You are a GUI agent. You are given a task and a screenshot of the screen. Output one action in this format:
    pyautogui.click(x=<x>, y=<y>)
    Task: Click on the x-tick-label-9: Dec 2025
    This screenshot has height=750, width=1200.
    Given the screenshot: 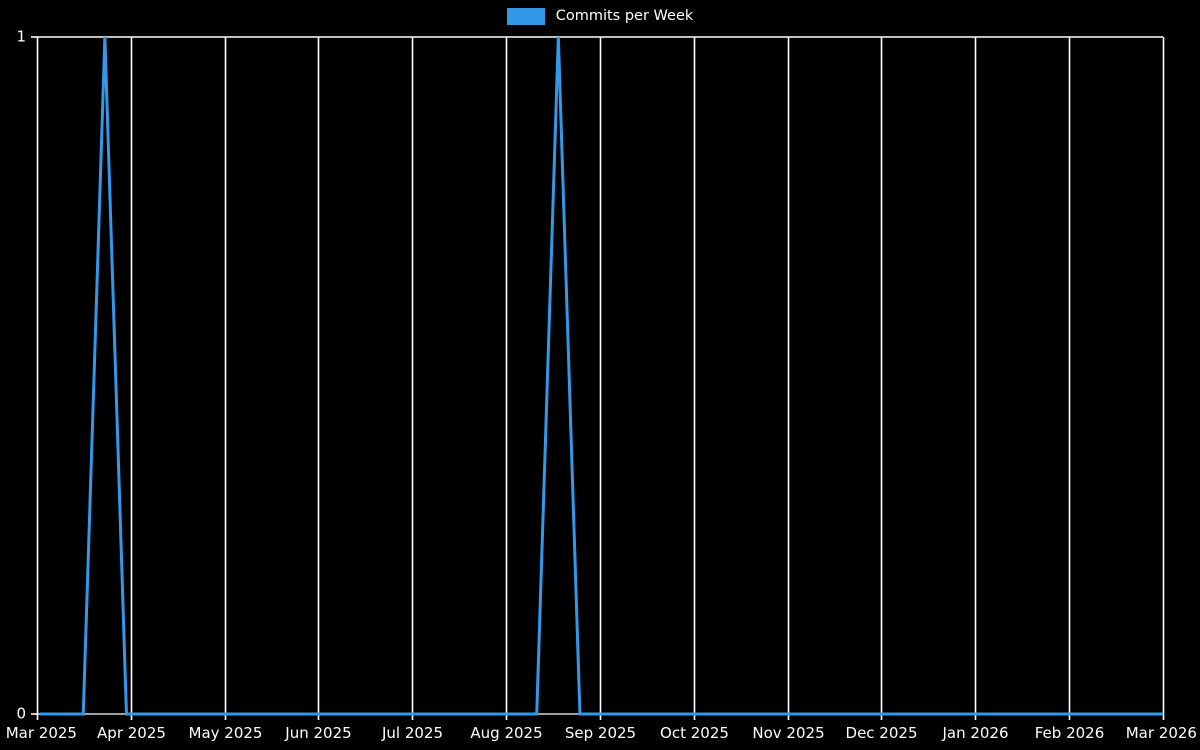 What is the action you would take?
    pyautogui.click(x=881, y=733)
    